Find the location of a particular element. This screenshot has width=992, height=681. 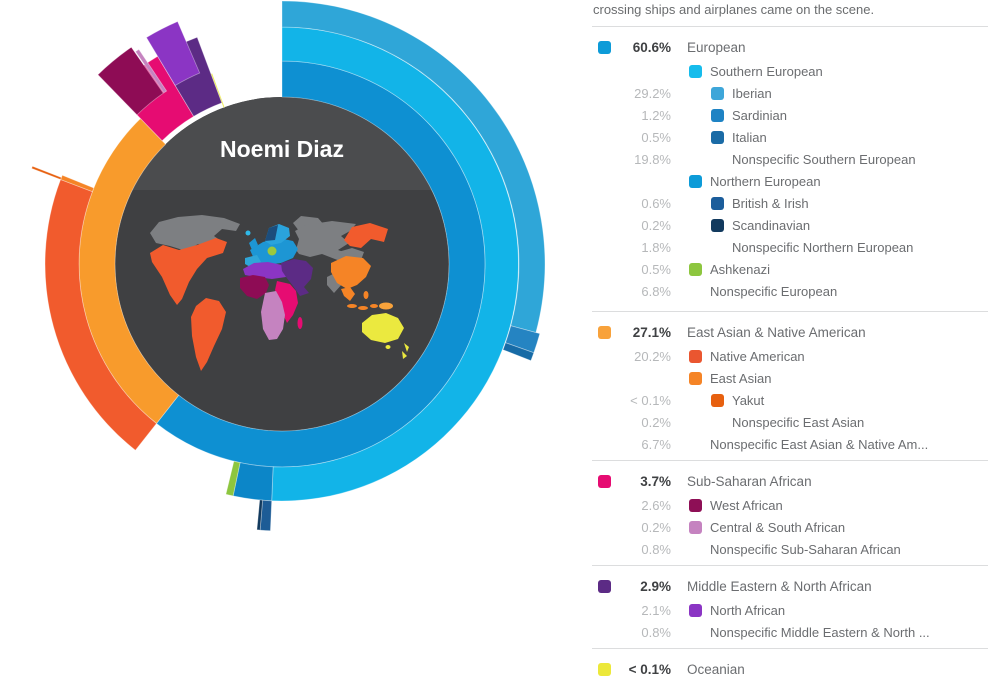

legend-percent: 6.7% is located at coordinates (656, 444).